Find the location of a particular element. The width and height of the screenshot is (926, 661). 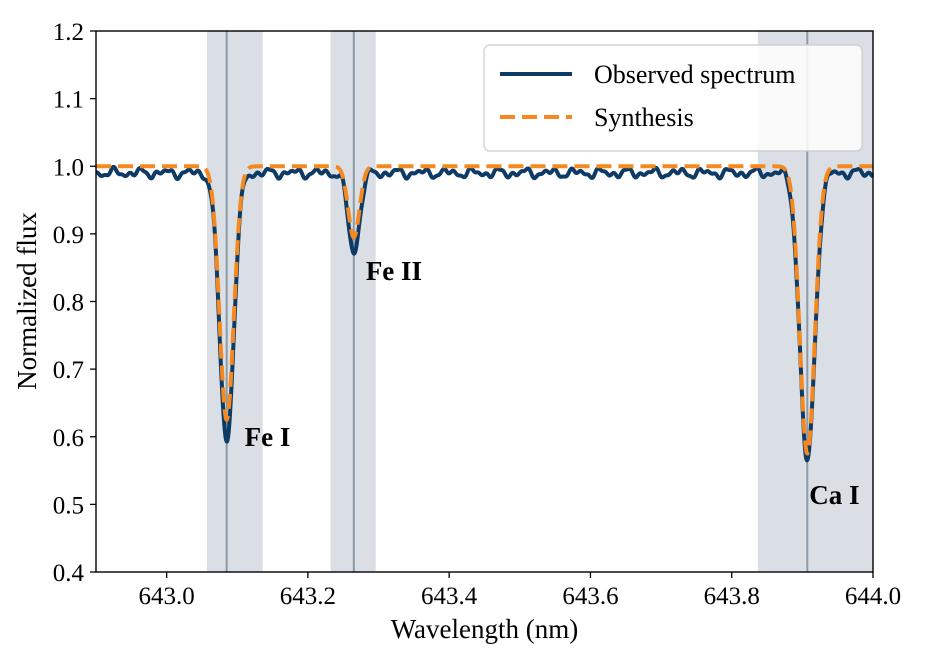

legend: Observed spectrum Synthesis is located at coordinates (673, 98).